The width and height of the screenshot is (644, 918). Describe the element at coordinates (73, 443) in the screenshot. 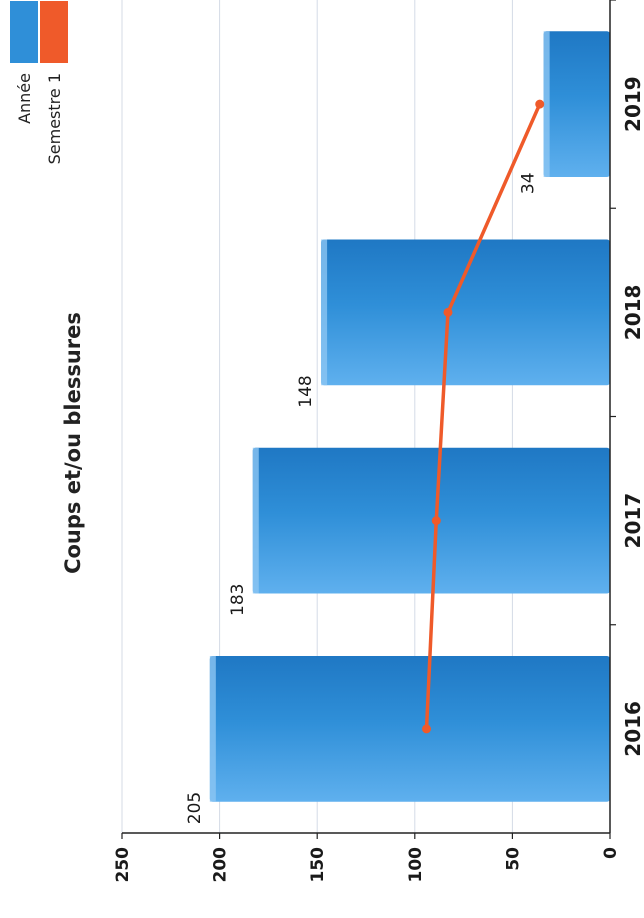

I see `chart-title: Coups et/ou blessures` at that location.